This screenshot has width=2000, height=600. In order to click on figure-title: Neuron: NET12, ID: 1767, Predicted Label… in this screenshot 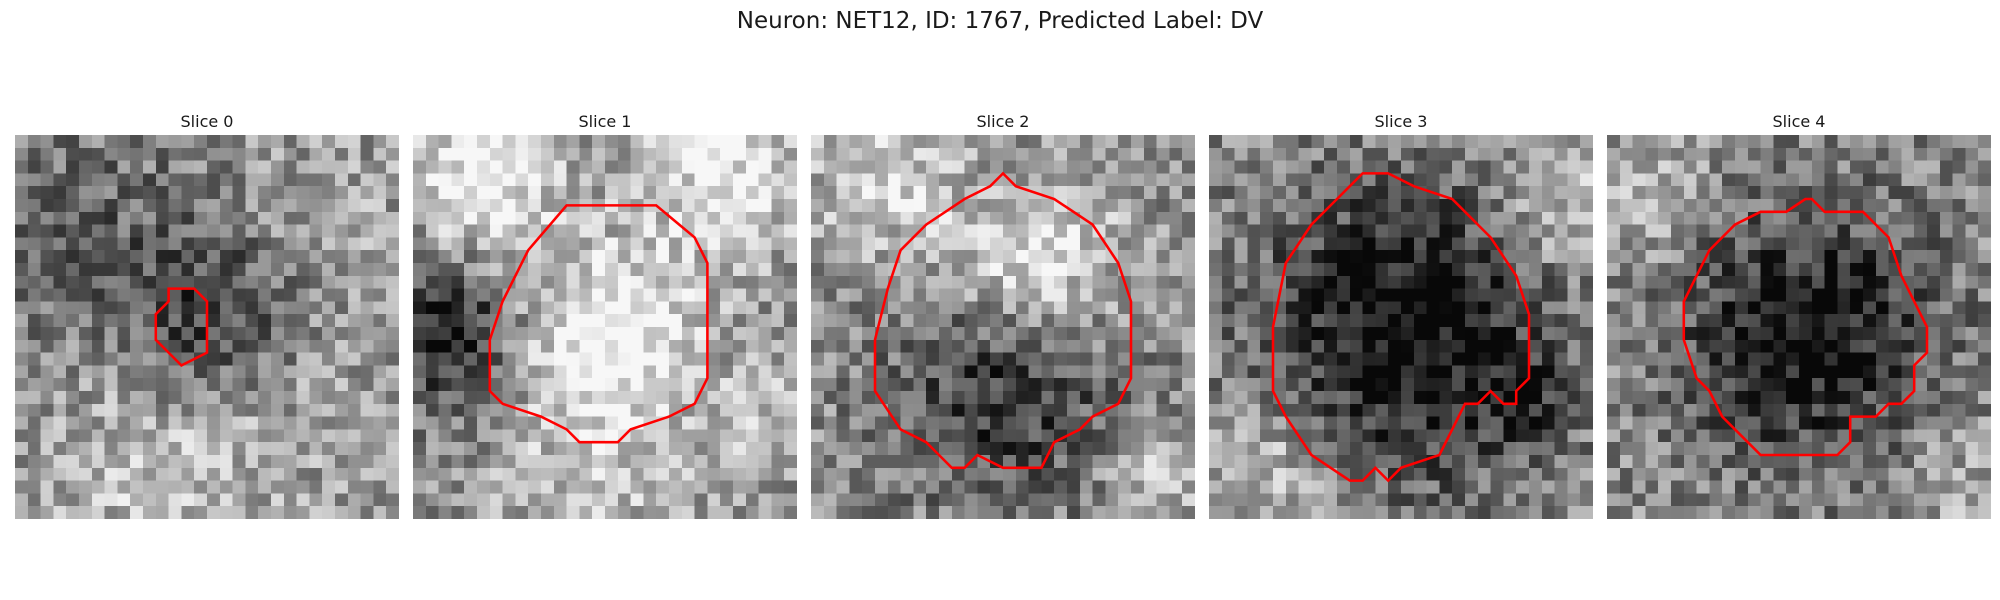, I will do `click(1000, 21)`.